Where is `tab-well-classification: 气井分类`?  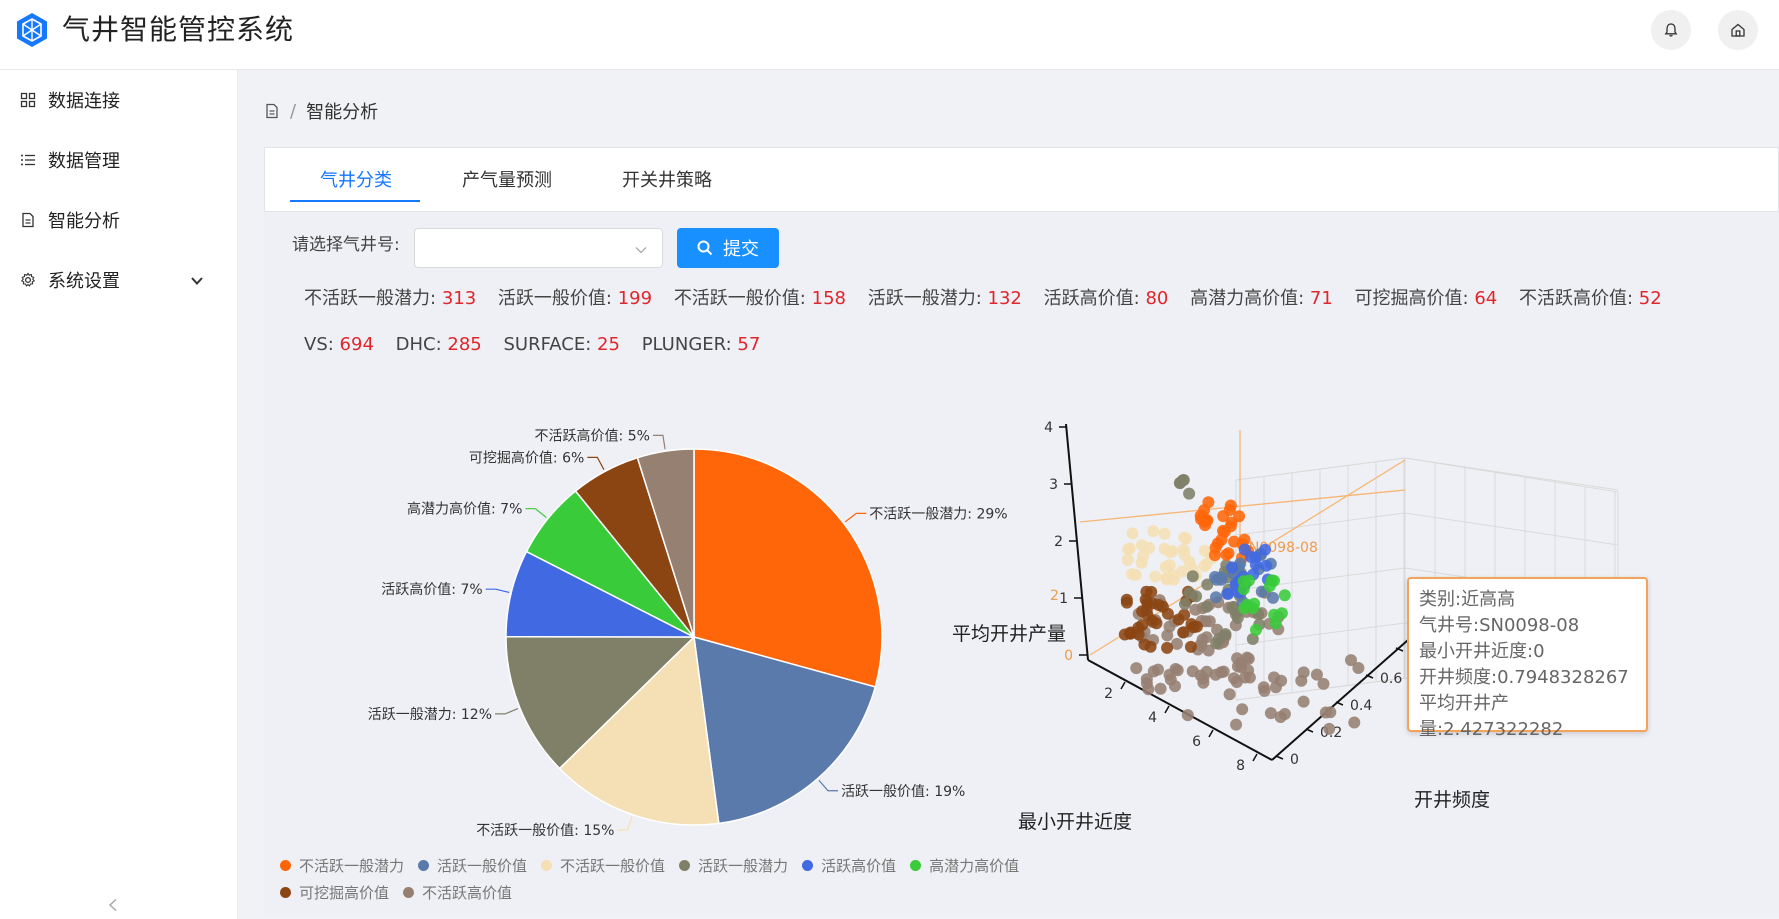
tab-well-classification: 气井分类 is located at coordinates (356, 180).